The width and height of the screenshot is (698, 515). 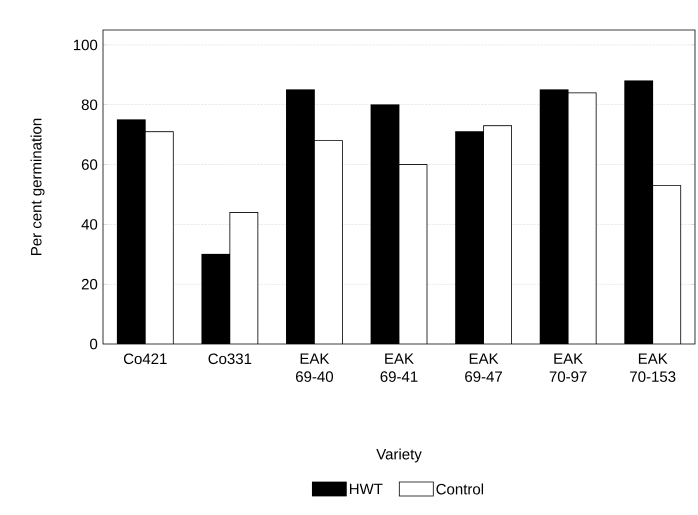 What do you see at coordinates (90, 164) in the screenshot?
I see `y-tick-label: 60` at bounding box center [90, 164].